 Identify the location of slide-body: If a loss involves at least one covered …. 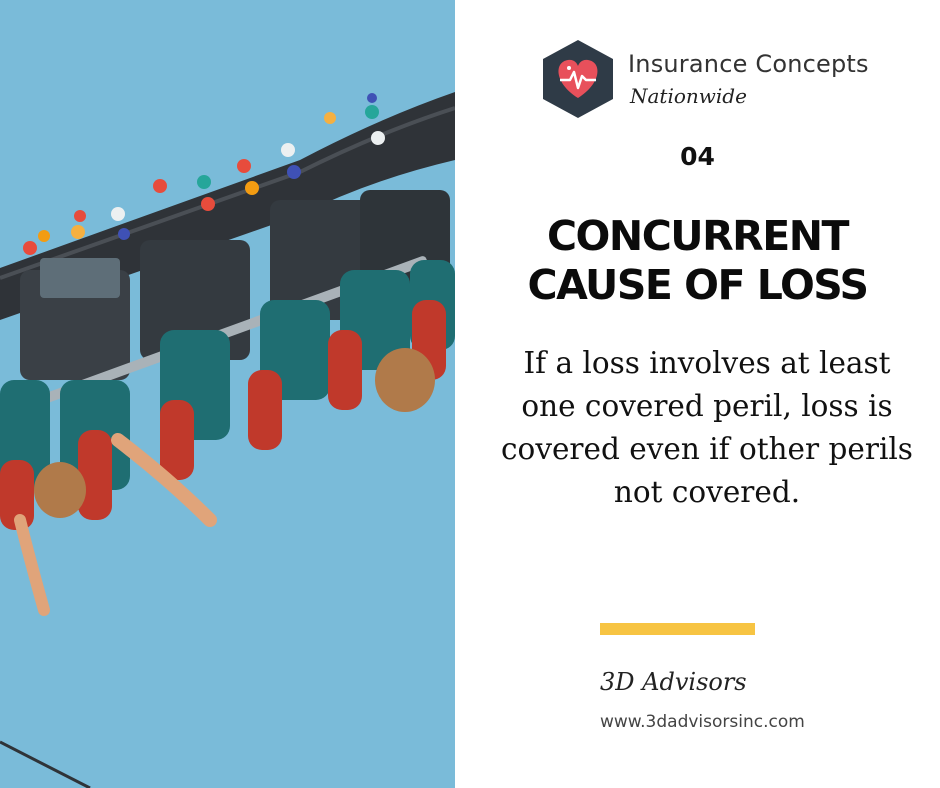
(707, 428).